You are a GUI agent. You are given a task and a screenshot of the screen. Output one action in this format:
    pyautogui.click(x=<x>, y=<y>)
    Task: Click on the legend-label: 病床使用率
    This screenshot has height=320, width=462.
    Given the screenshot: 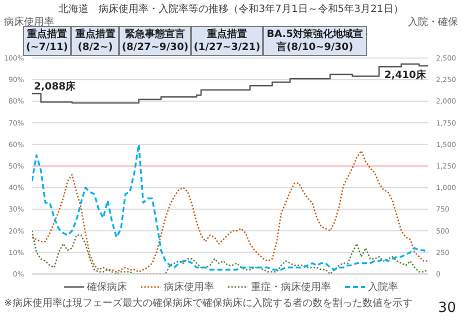 What is the action you would take?
    pyautogui.click(x=189, y=287)
    